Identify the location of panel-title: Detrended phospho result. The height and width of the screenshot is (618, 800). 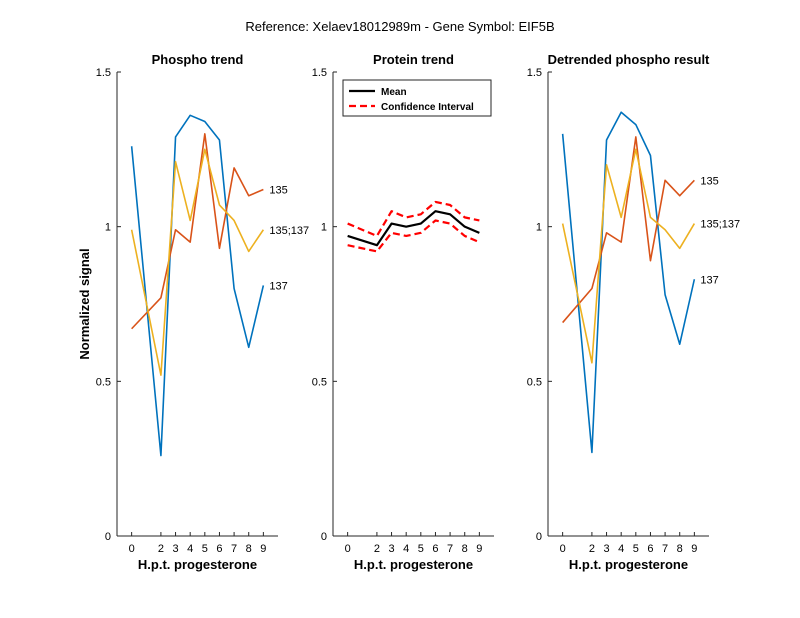
(629, 59).